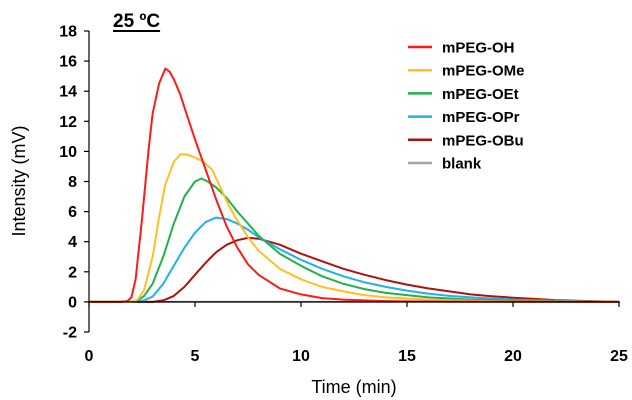 Image resolution: width=632 pixels, height=400 pixels. What do you see at coordinates (72, 302) in the screenshot?
I see `y-tick-label: 0` at bounding box center [72, 302].